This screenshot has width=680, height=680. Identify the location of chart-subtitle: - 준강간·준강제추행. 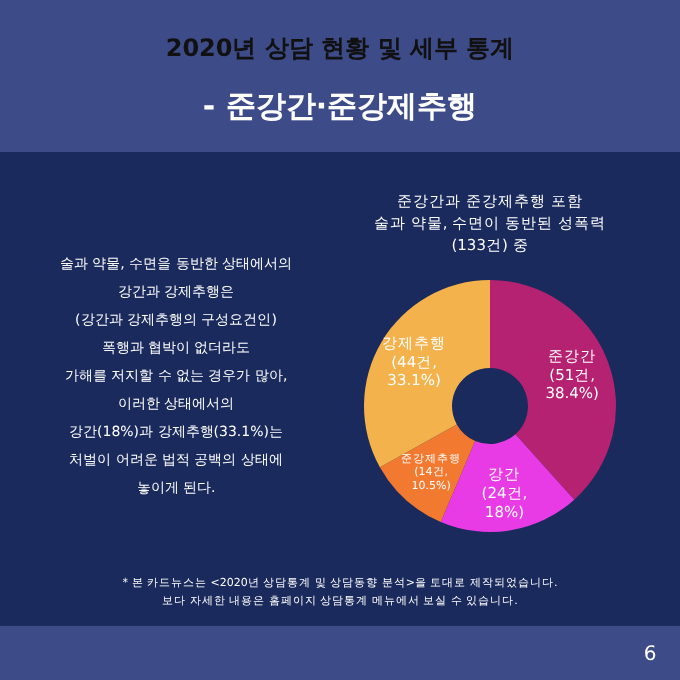
(340, 106).